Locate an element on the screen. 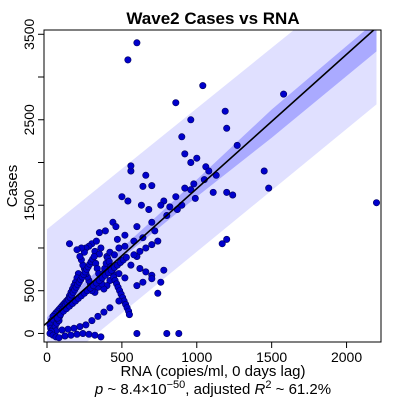 The image size is (400, 400). r-squared-value: ~ 61.2% is located at coordinates (301, 389).